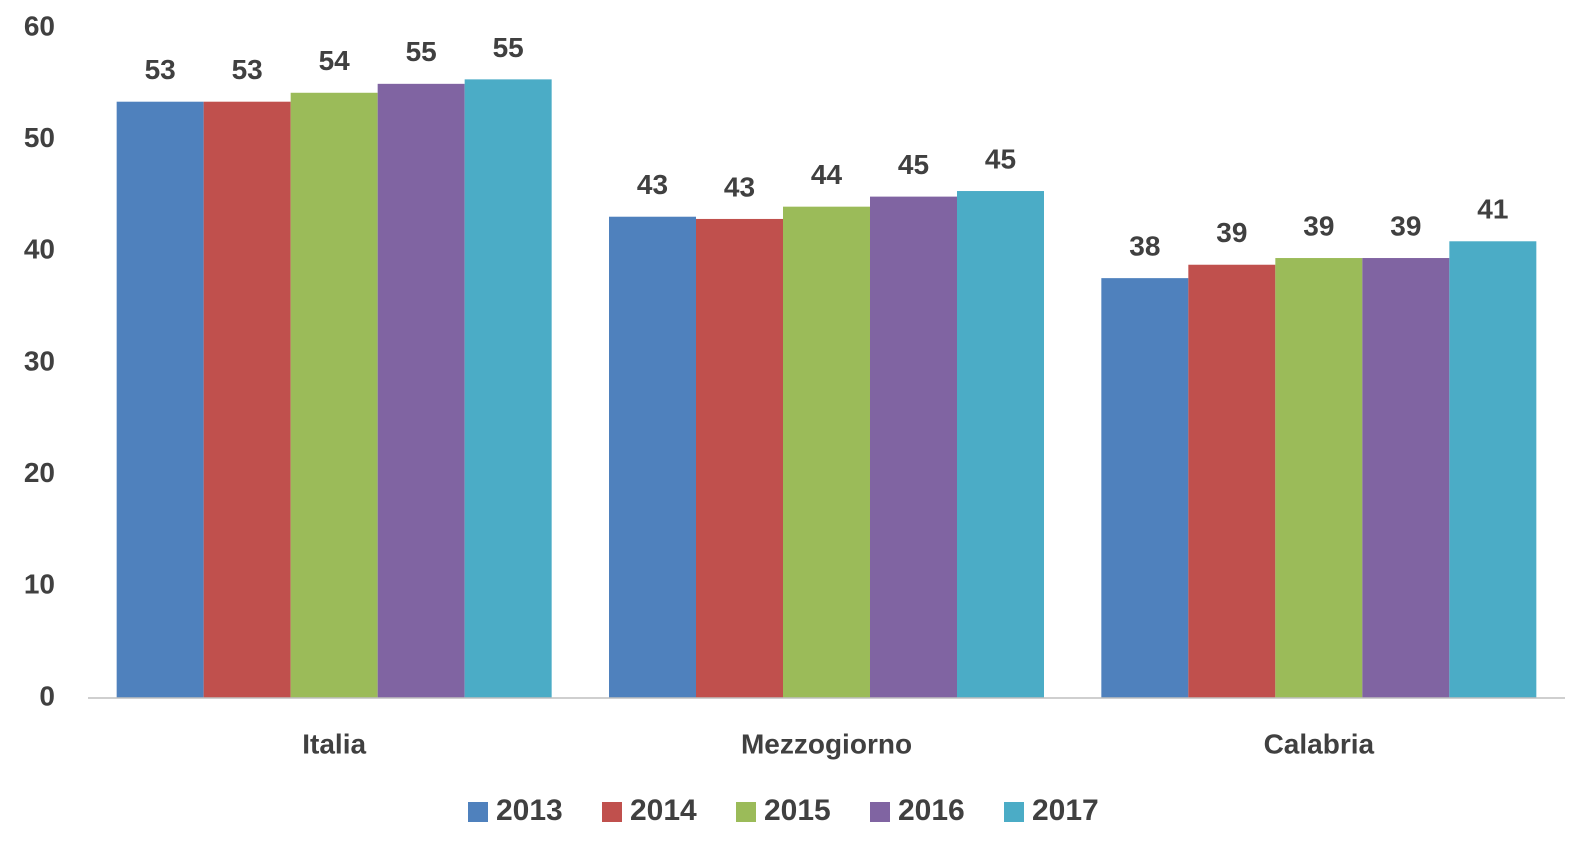 The height and width of the screenshot is (841, 1586). Describe the element at coordinates (827, 174) in the screenshot. I see `value-label: 44` at that location.